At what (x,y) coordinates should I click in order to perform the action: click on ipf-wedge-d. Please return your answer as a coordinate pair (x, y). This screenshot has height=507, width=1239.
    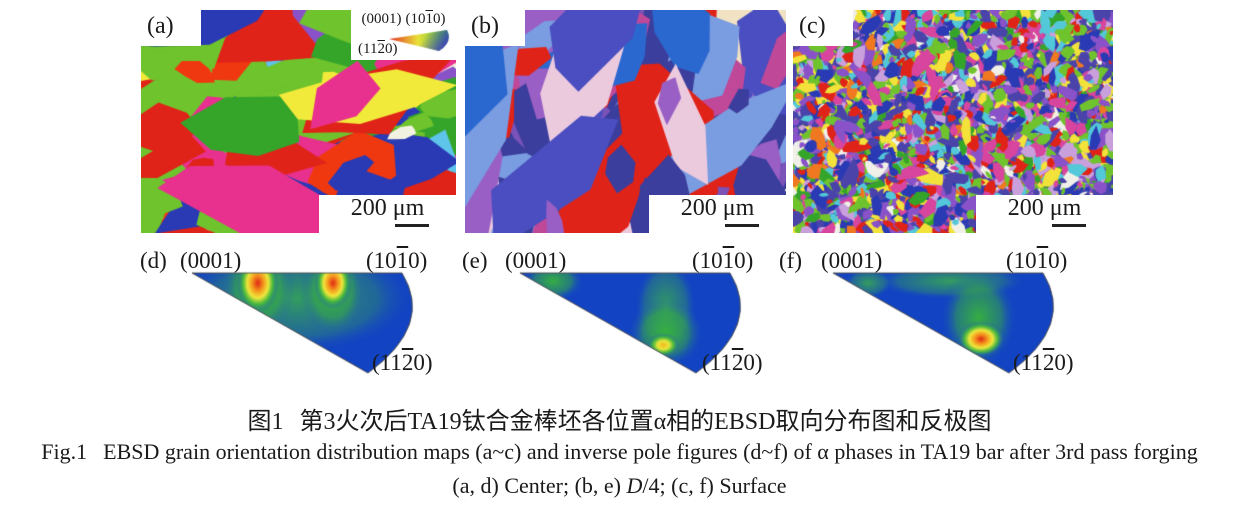
    Looking at the image, I should click on (314, 322).